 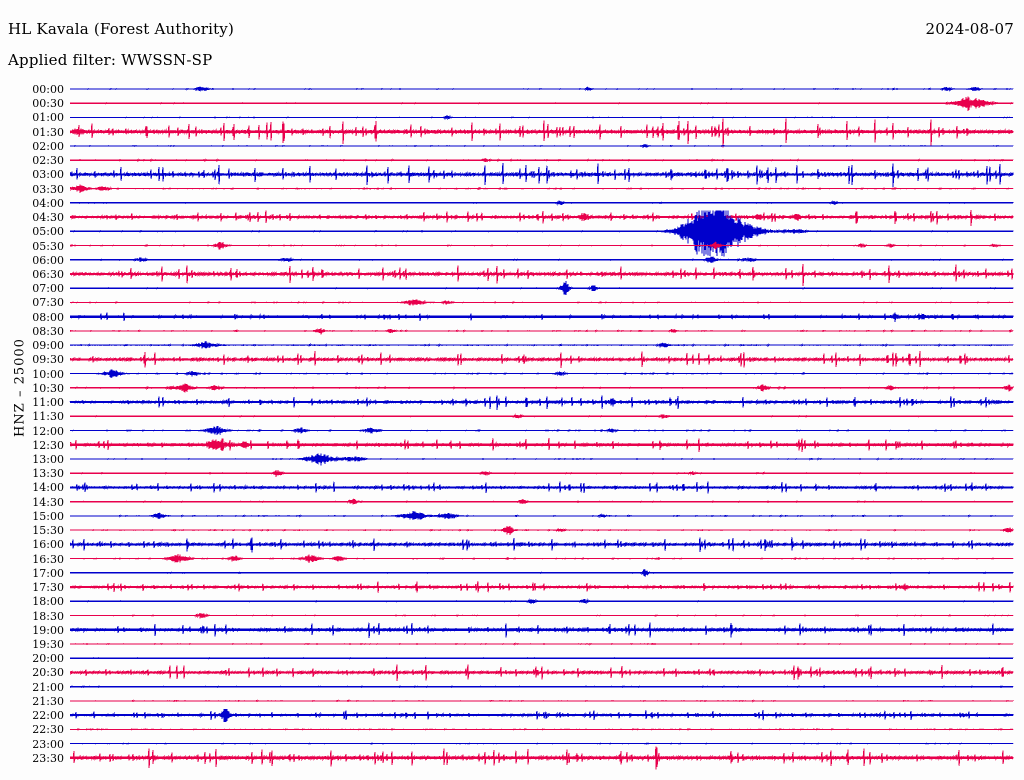 I want to click on time-tick-label: 09:30, so click(x=48, y=360).